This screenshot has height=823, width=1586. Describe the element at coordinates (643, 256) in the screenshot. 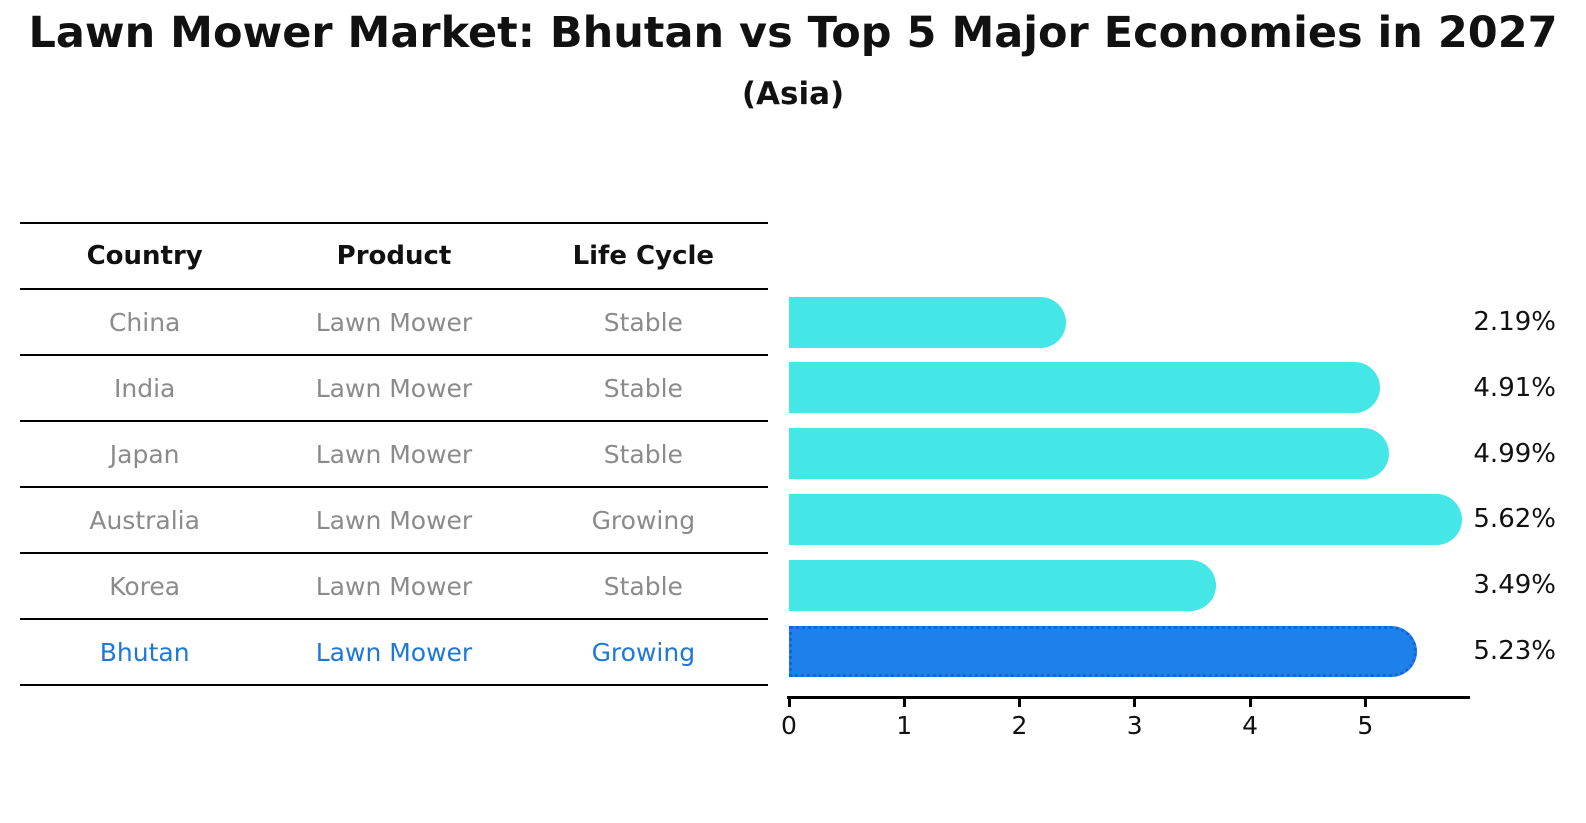

I see `column-header-lifecycle: Life Cycle` at that location.